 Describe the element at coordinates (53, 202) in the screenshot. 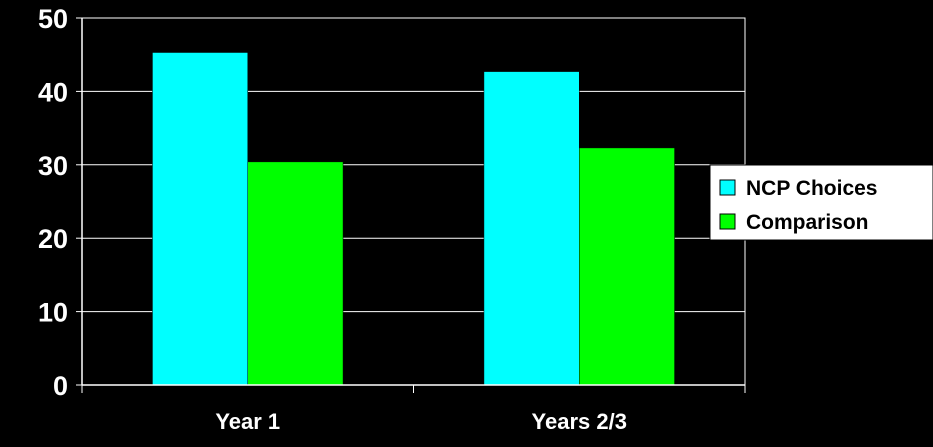

I see `y-tick-labels: 0 10 20 30 40 50` at that location.